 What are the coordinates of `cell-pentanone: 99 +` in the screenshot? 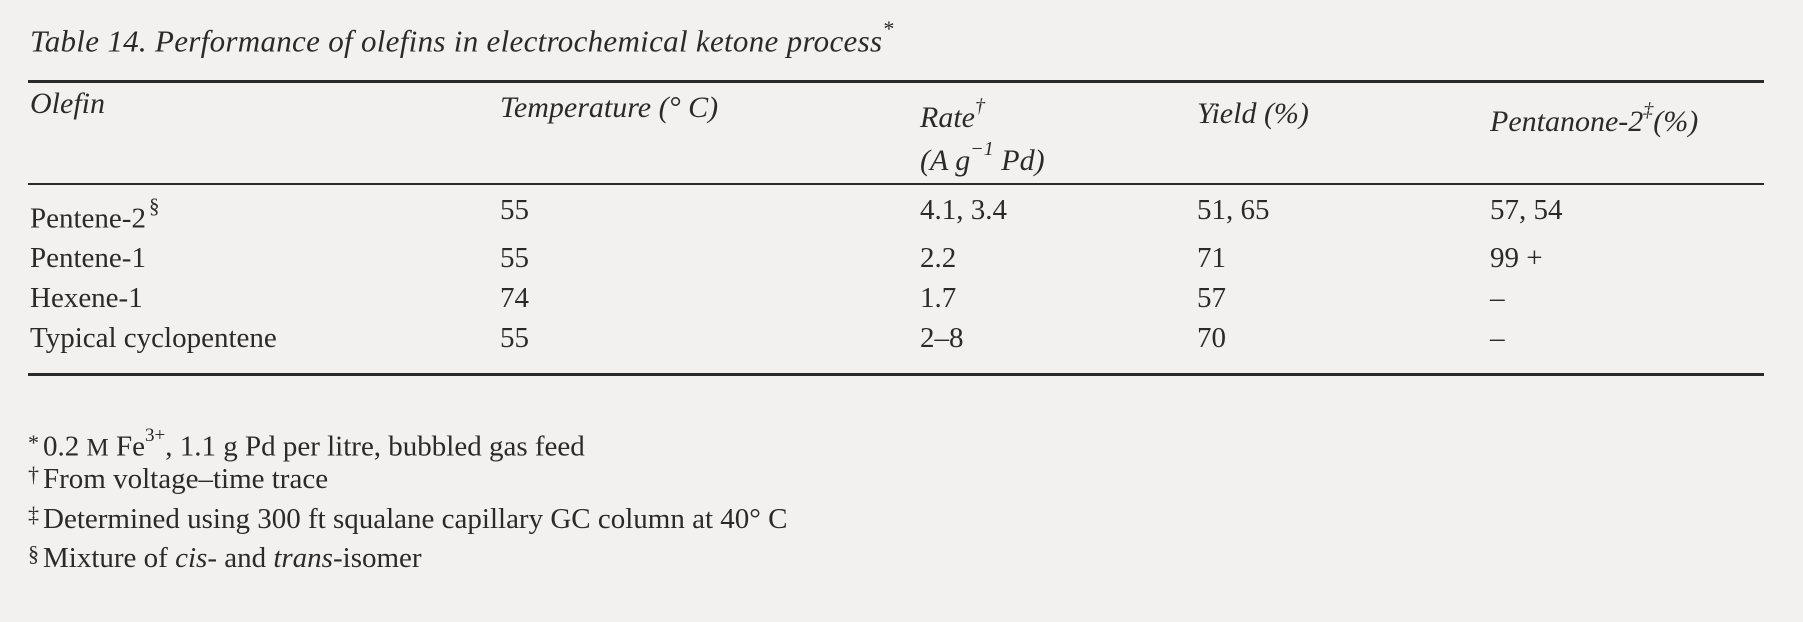 It's located at (1516, 258).